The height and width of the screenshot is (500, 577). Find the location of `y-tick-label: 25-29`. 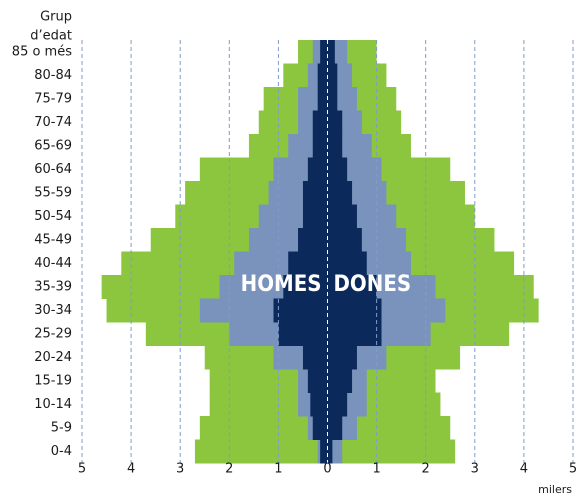

y-tick-label: 25-29 is located at coordinates (53, 333).